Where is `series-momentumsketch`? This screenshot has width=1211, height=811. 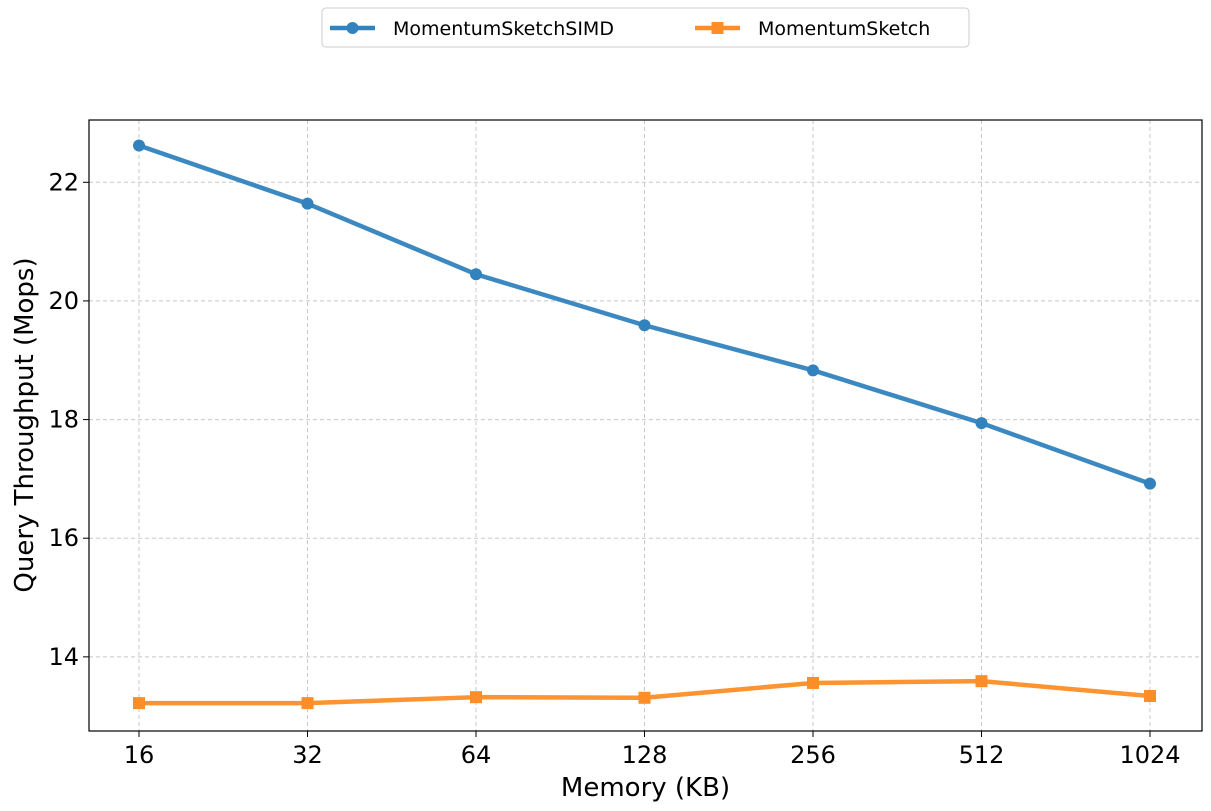 series-momentumsketch is located at coordinates (644, 692).